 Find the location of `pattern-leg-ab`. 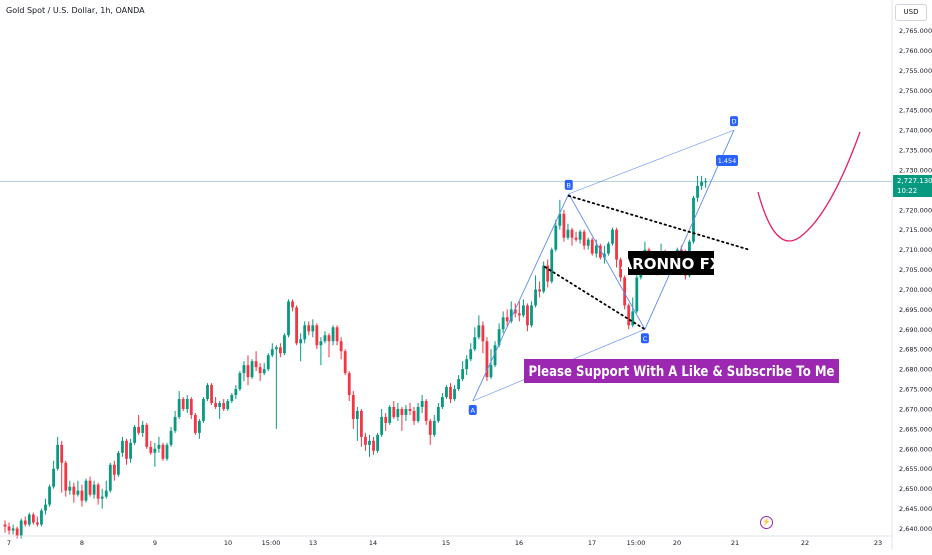

pattern-leg-ab is located at coordinates (521, 297).